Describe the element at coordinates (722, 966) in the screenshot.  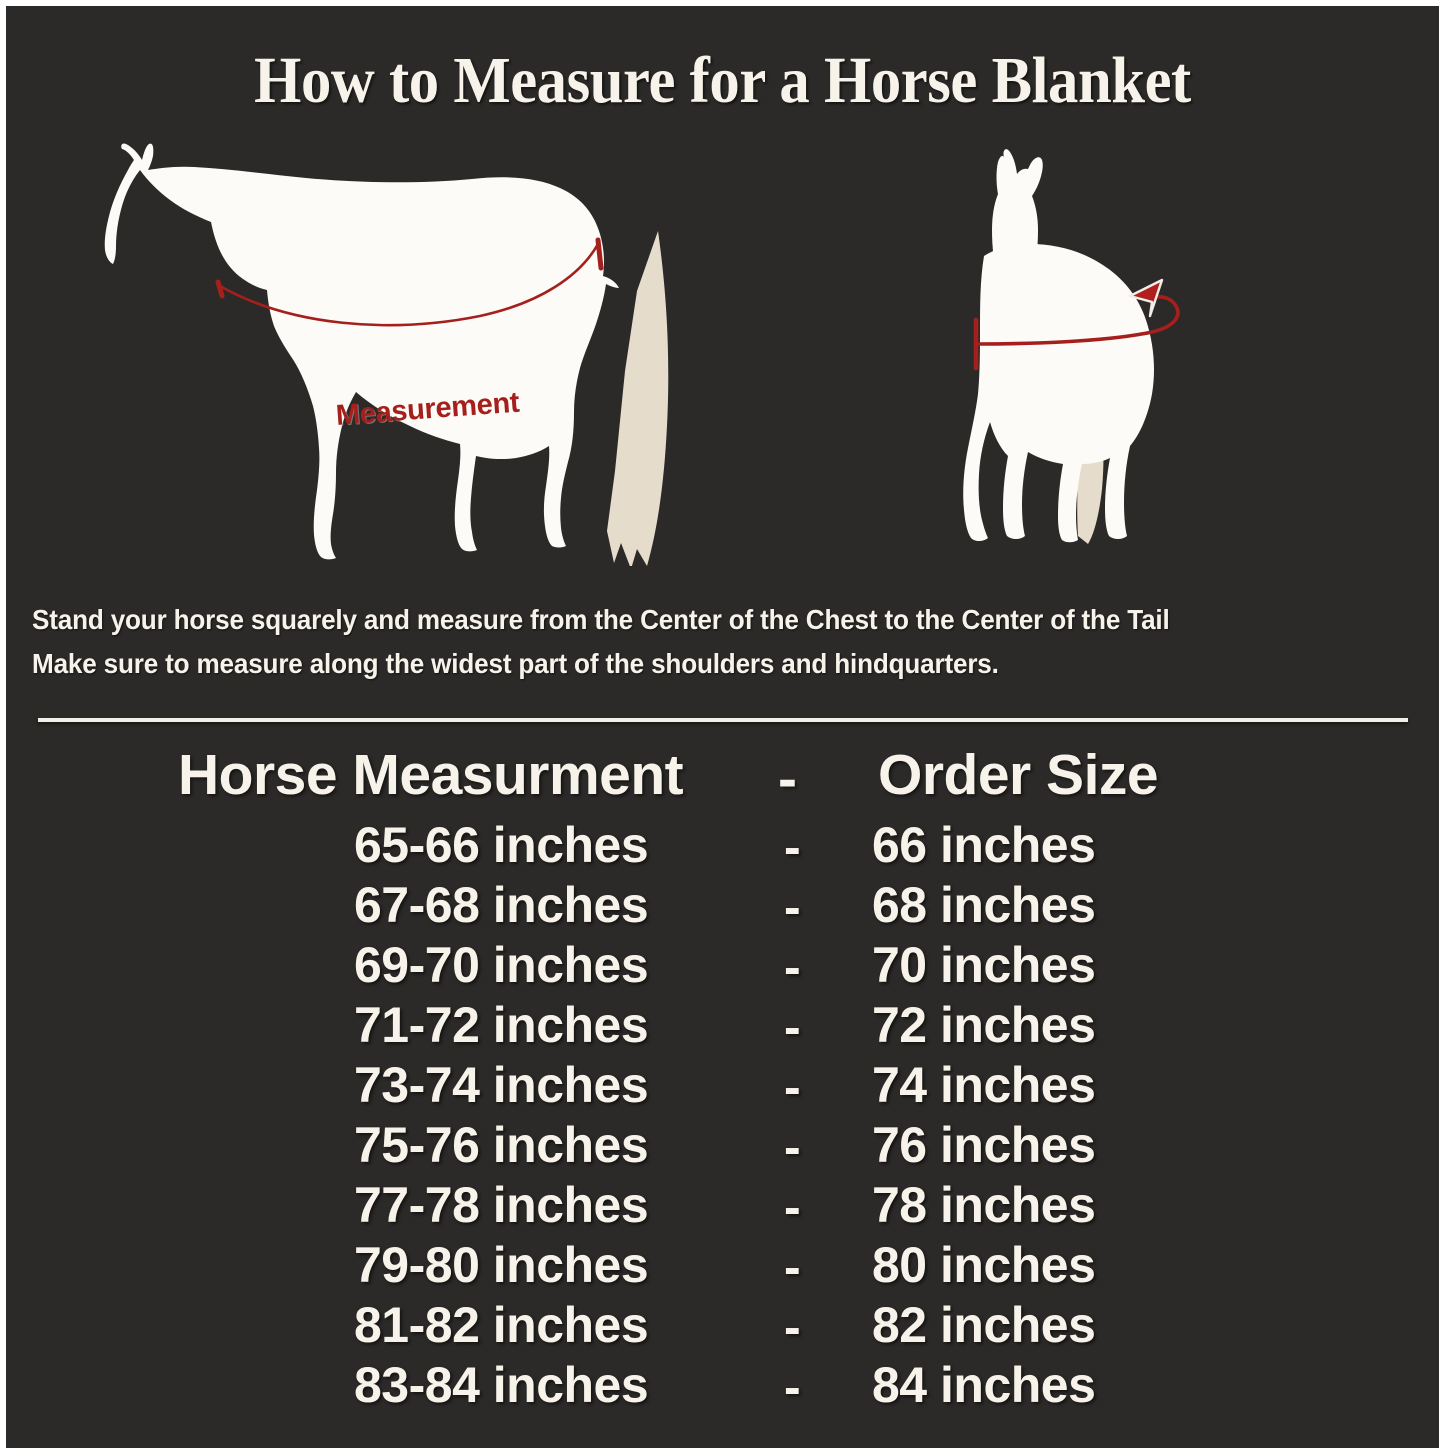
I see `table-row: 69-70 inches - 70 inches` at that location.